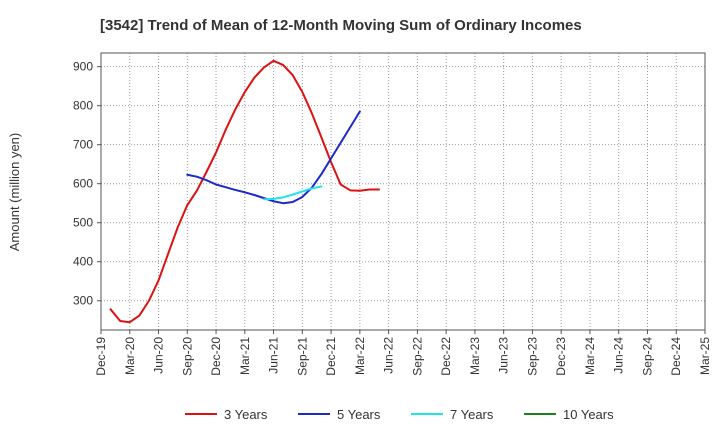  What do you see at coordinates (216, 356) in the screenshot?
I see `x-tick-label: Dec-20` at bounding box center [216, 356].